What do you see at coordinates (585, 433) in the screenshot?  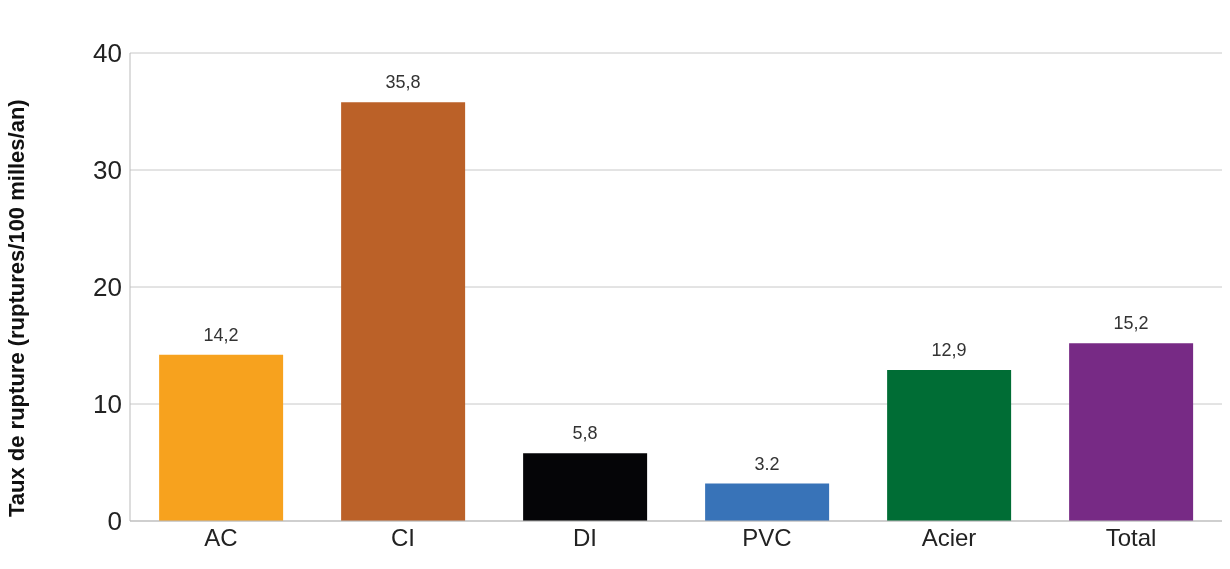 I see `data-label: 5,8` at bounding box center [585, 433].